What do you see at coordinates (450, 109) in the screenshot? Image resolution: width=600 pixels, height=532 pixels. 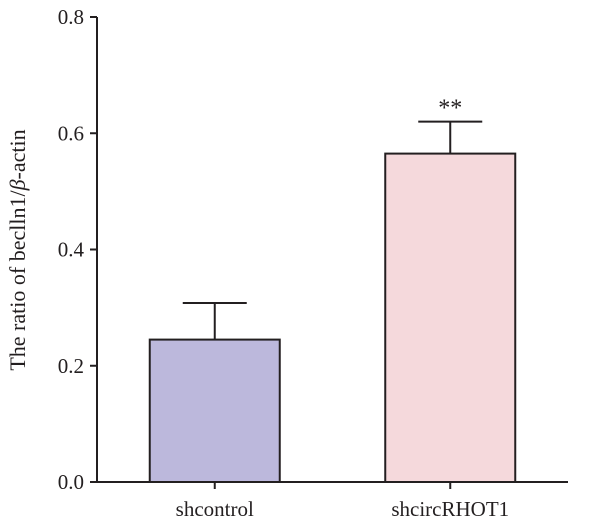 I see `significance-label-shcircRHOT1: **` at bounding box center [450, 109].